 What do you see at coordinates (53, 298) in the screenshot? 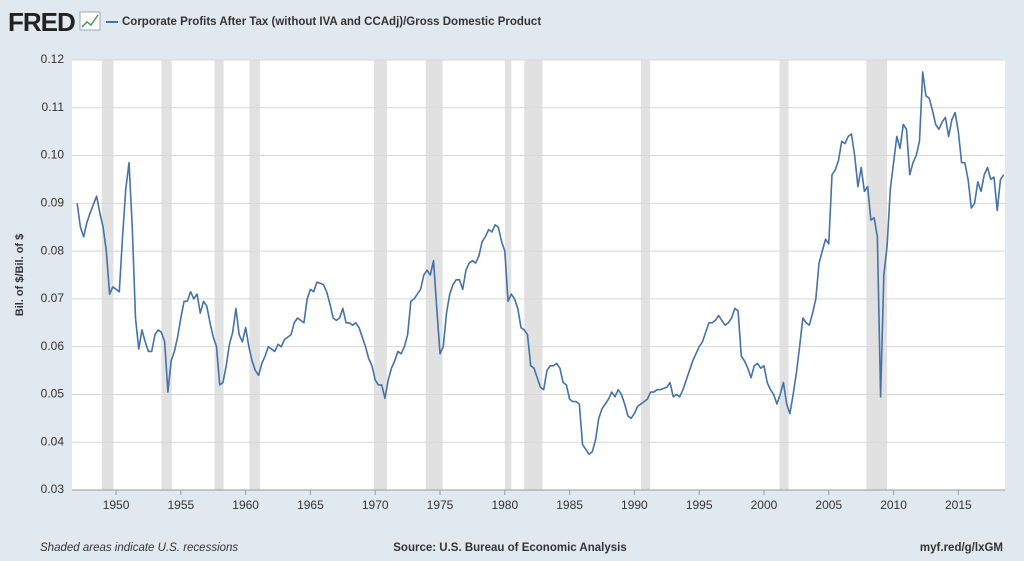
I see `y-tick-label: 0.07` at bounding box center [53, 298].